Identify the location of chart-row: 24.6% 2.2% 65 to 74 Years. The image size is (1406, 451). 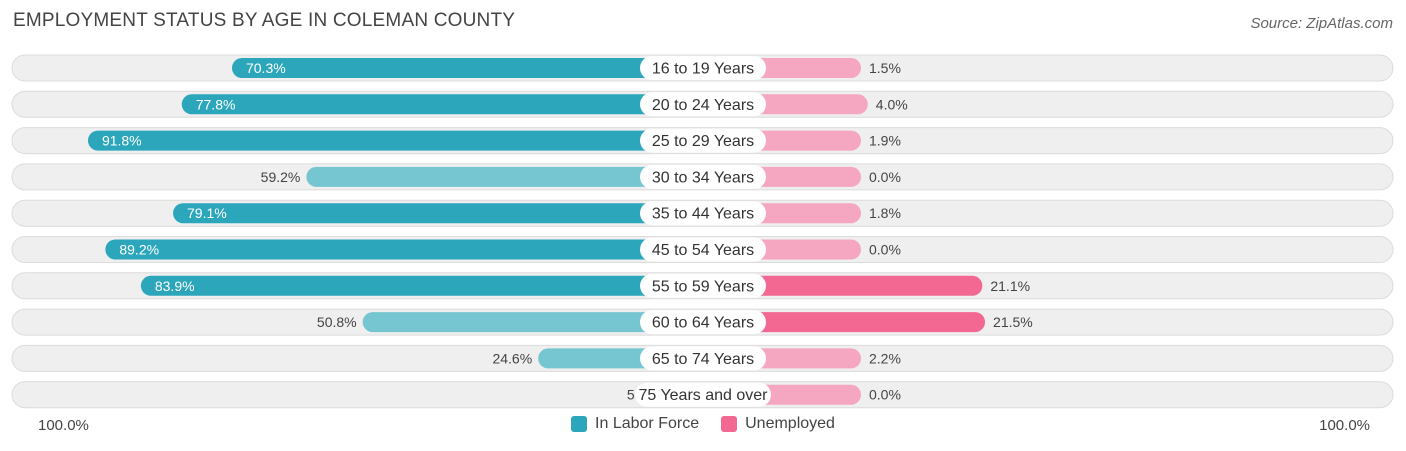
(702, 358).